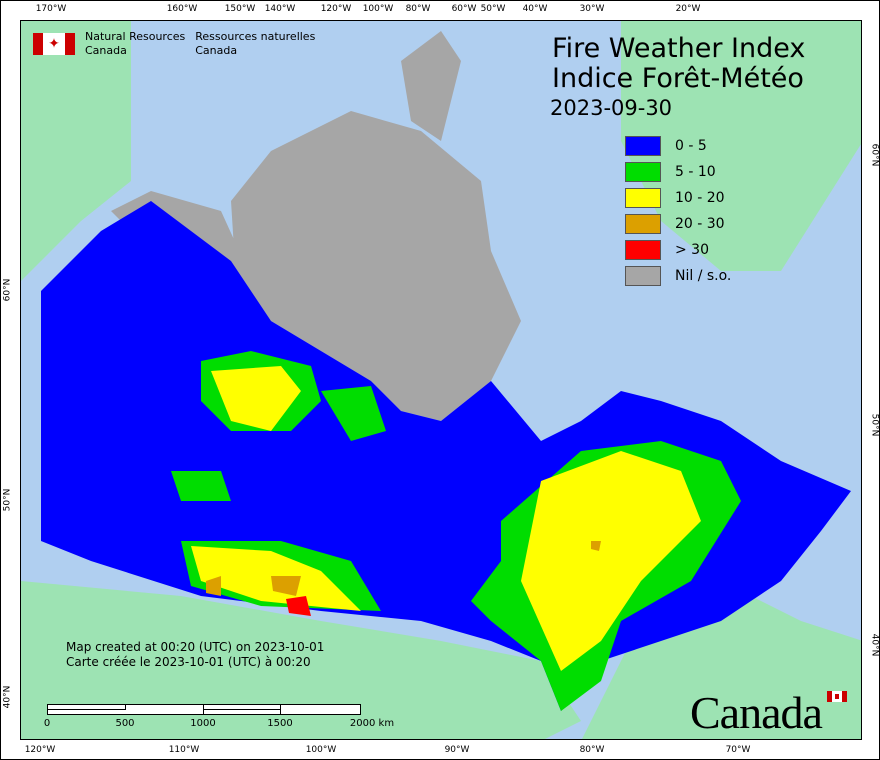 This screenshot has width=880, height=760. What do you see at coordinates (106, 50) in the screenshot?
I see `org-name-en-2: Canada` at bounding box center [106, 50].